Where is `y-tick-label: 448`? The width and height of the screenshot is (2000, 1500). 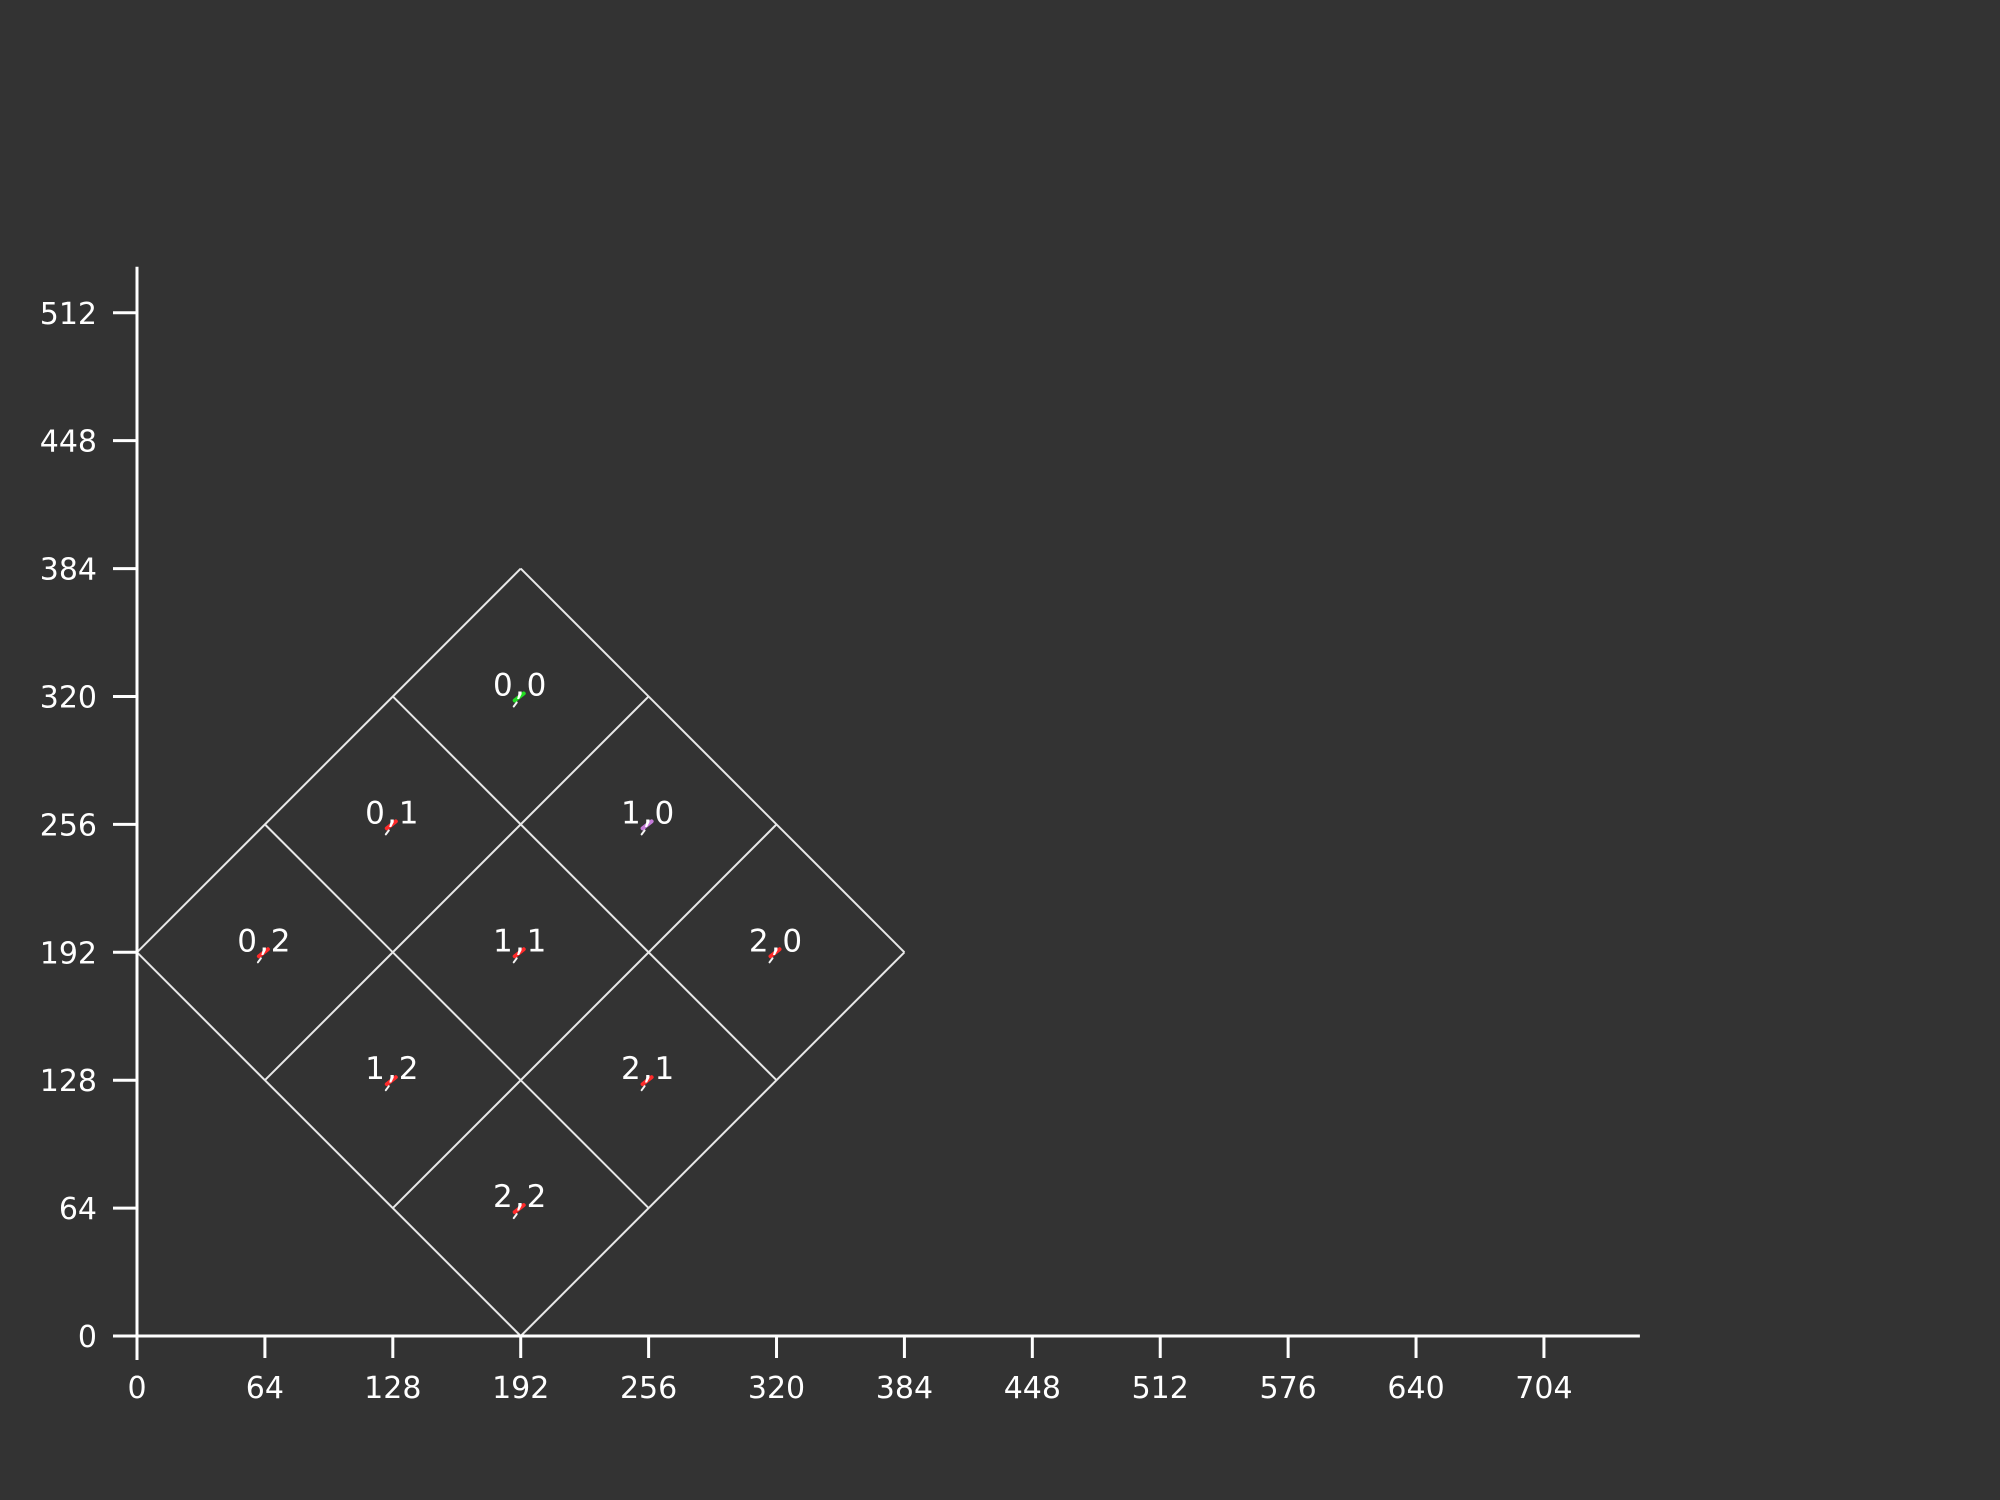
y-tick-label: 448 is located at coordinates (68, 442).